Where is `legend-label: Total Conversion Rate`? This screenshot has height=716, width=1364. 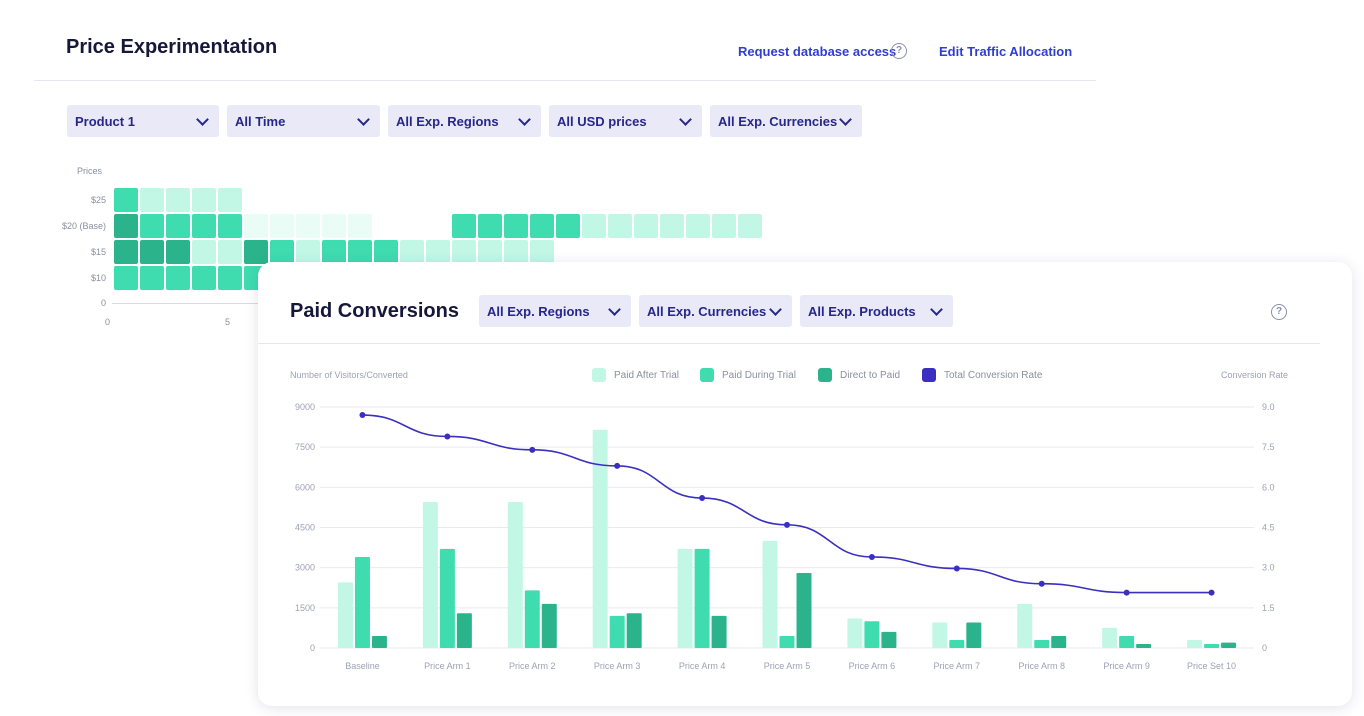
legend-label: Total Conversion Rate is located at coordinates (993, 375).